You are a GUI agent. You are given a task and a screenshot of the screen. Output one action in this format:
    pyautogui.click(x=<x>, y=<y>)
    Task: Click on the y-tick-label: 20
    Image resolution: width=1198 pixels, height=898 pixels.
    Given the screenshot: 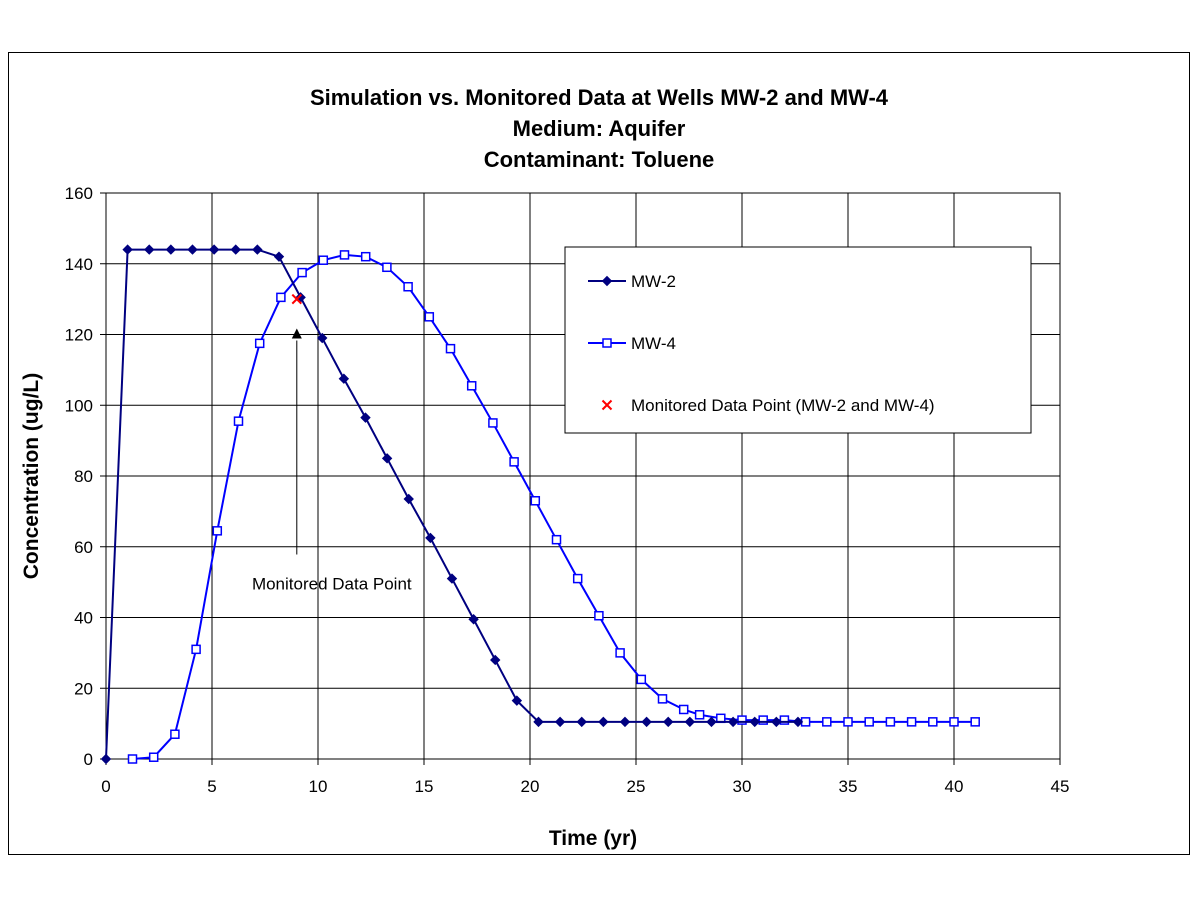 What is the action you would take?
    pyautogui.click(x=83, y=688)
    